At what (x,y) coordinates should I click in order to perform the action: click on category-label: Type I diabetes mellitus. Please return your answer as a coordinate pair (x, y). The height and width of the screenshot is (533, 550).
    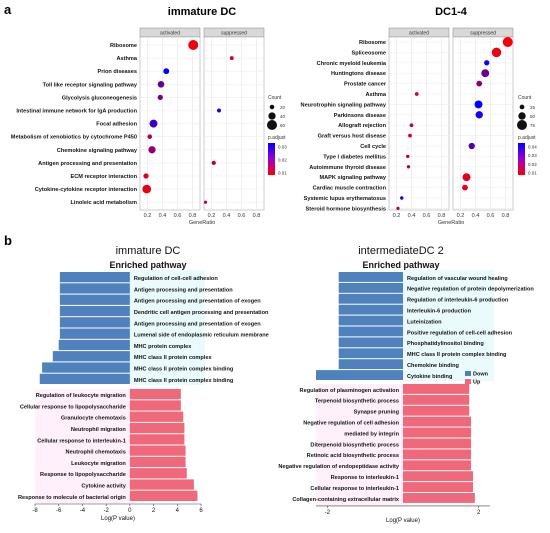
    Looking at the image, I should click on (354, 157).